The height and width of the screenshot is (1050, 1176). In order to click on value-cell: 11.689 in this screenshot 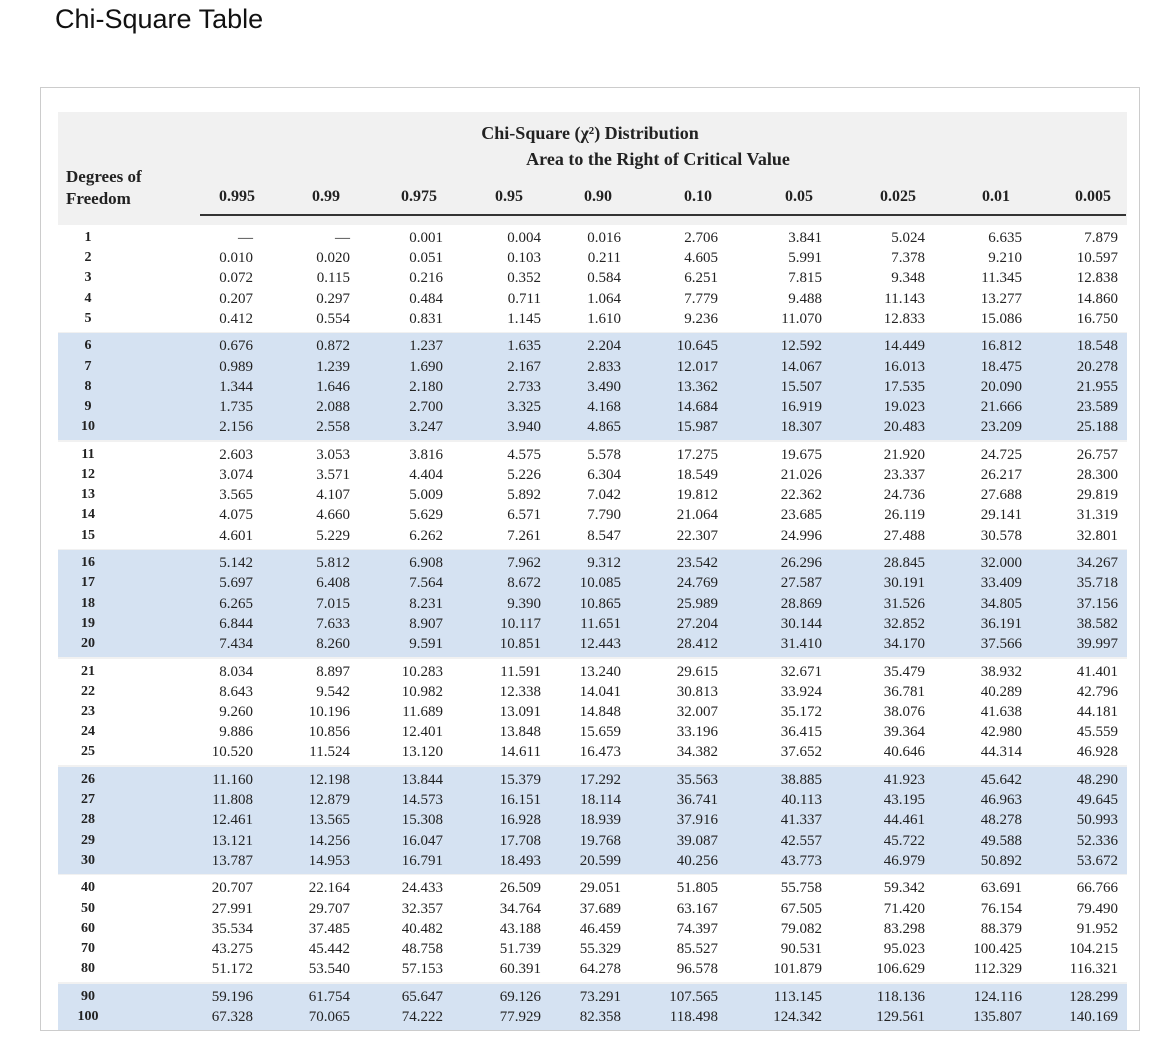, I will do `click(422, 712)`.